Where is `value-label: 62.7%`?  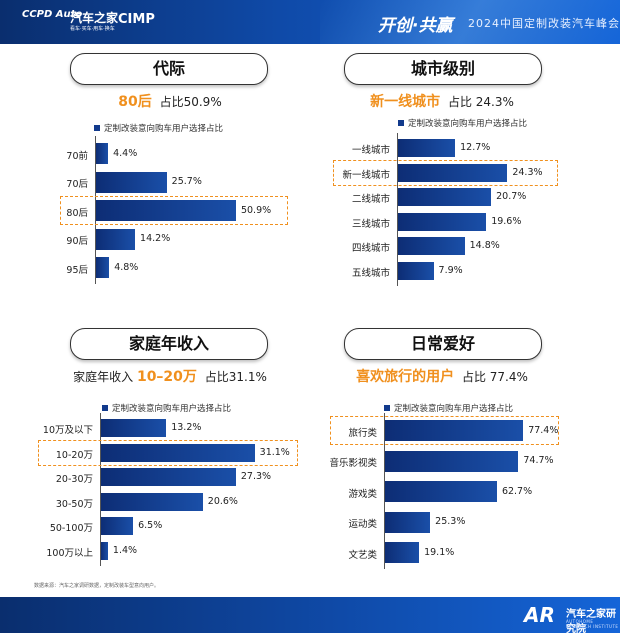 value-label: 62.7% is located at coordinates (517, 491).